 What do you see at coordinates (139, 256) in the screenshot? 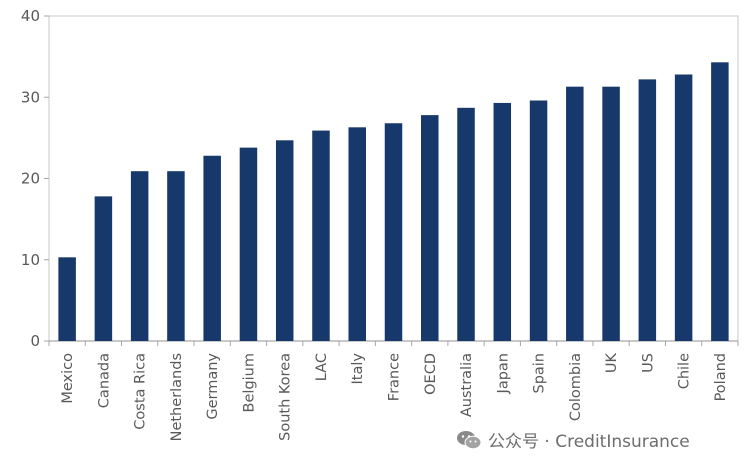
I see `bar-costa-rica` at bounding box center [139, 256].